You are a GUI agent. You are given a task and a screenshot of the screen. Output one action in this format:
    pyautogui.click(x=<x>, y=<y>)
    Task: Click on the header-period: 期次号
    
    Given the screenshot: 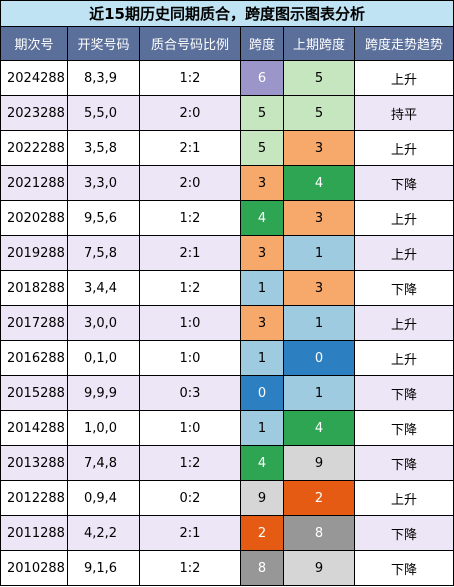 What is the action you would take?
    pyautogui.click(x=34, y=43)
    